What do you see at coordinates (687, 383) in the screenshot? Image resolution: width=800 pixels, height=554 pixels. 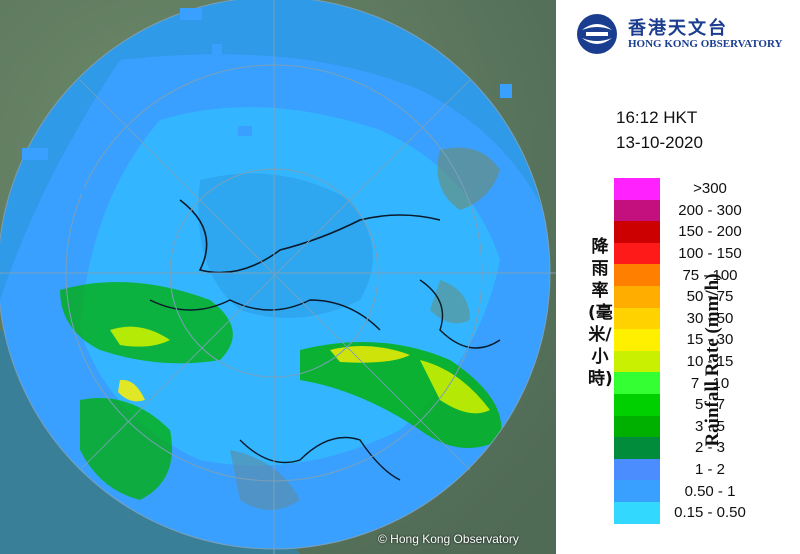 I see `legend-row: 7 - 10` at bounding box center [687, 383].